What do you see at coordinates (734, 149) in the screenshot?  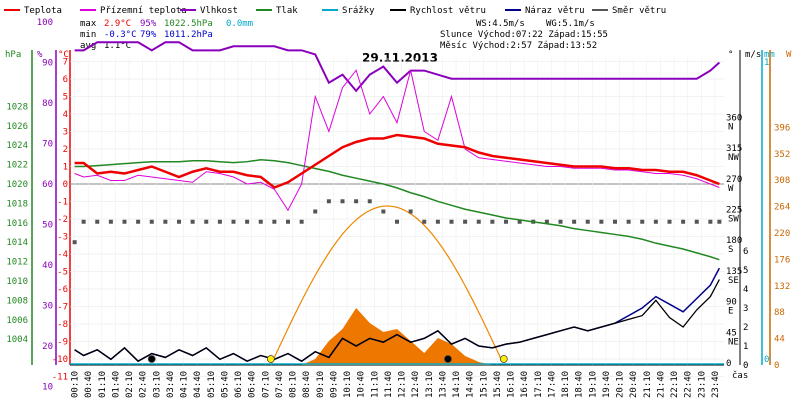 I see `tick-label-degree: 315` at bounding box center [734, 149].